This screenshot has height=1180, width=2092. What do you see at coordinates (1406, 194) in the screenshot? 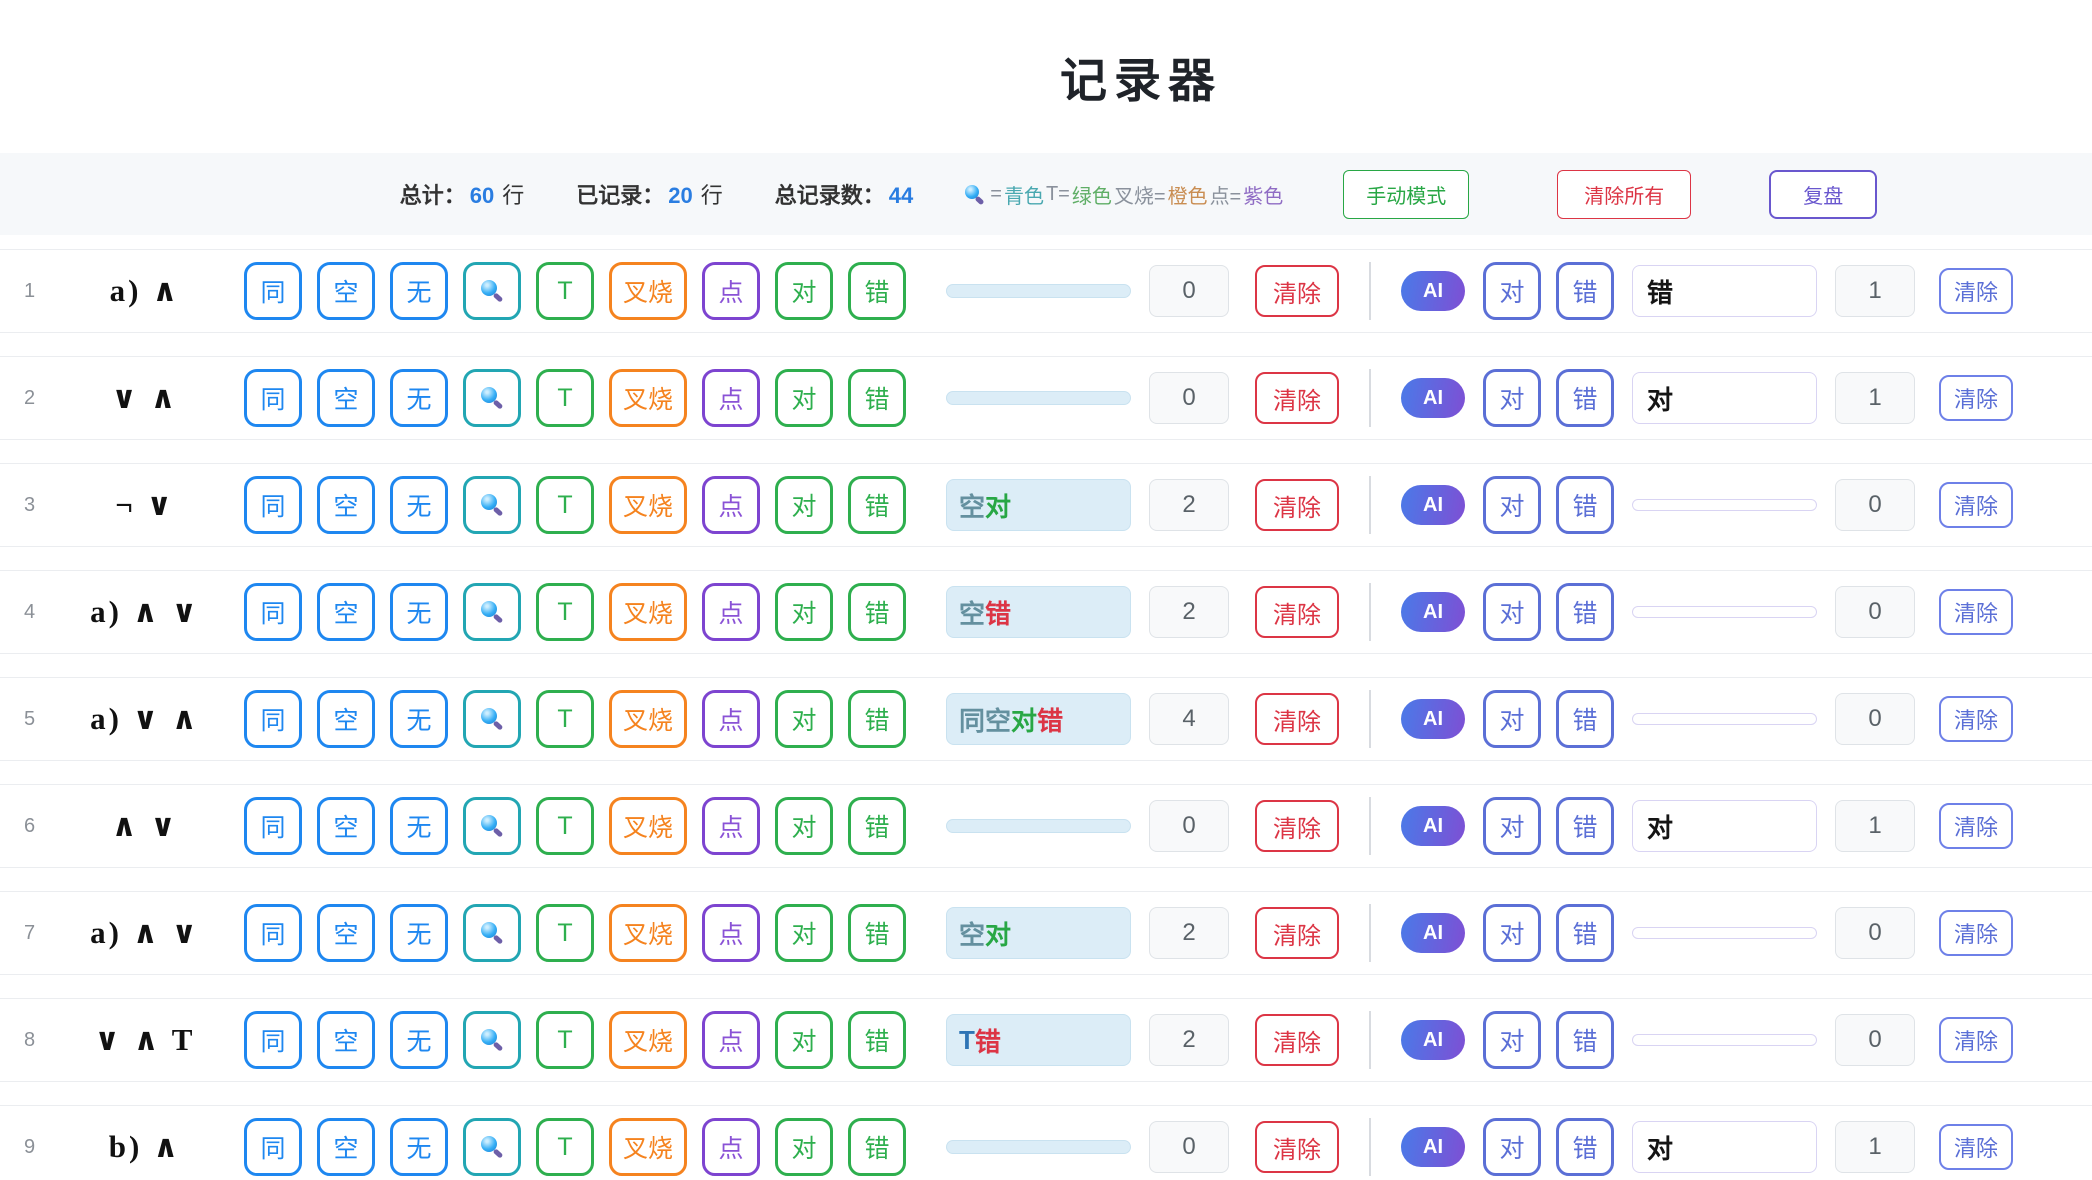
I see `manual-mode-button: 手动模式` at bounding box center [1406, 194].